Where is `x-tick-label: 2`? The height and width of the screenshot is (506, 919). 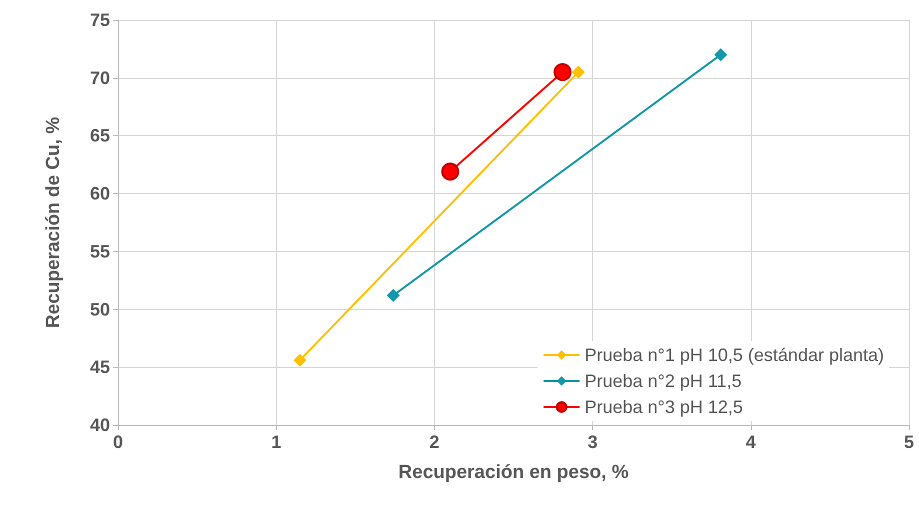
x-tick-label: 2 is located at coordinates (434, 442).